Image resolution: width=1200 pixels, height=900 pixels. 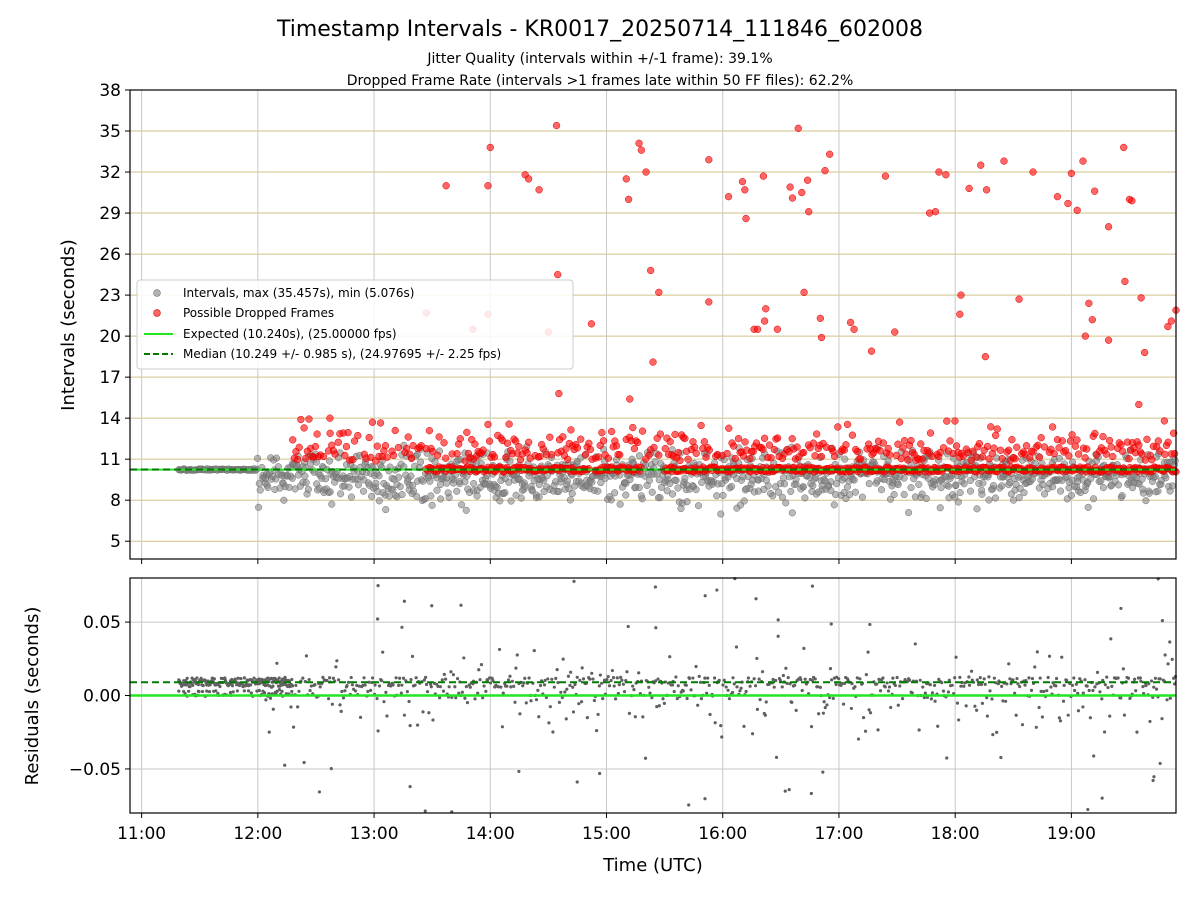 What do you see at coordinates (110, 91) in the screenshot?
I see `top-y-tick-label: 38` at bounding box center [110, 91].